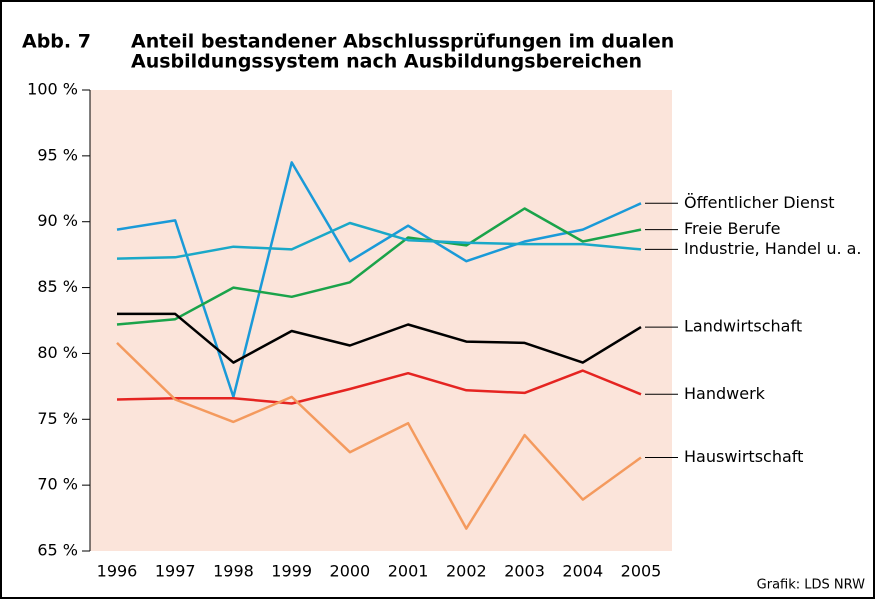 Image resolution: width=875 pixels, height=599 pixels. What do you see at coordinates (56, 42) in the screenshot?
I see `figure-label: Abb. 7` at bounding box center [56, 42].